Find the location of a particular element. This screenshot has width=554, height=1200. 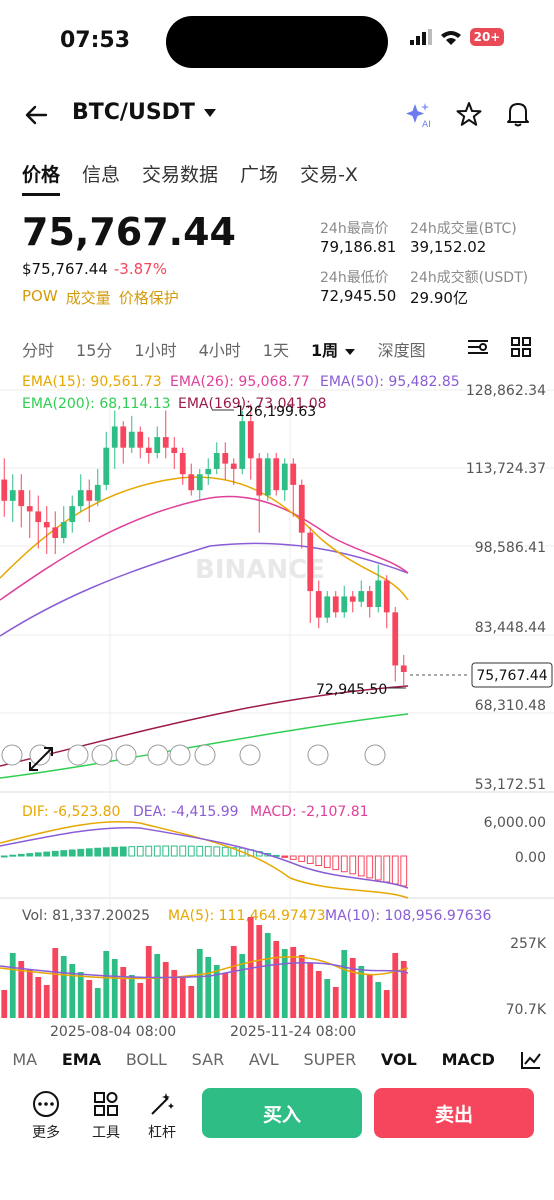

tab-square: 广场 is located at coordinates (259, 175).